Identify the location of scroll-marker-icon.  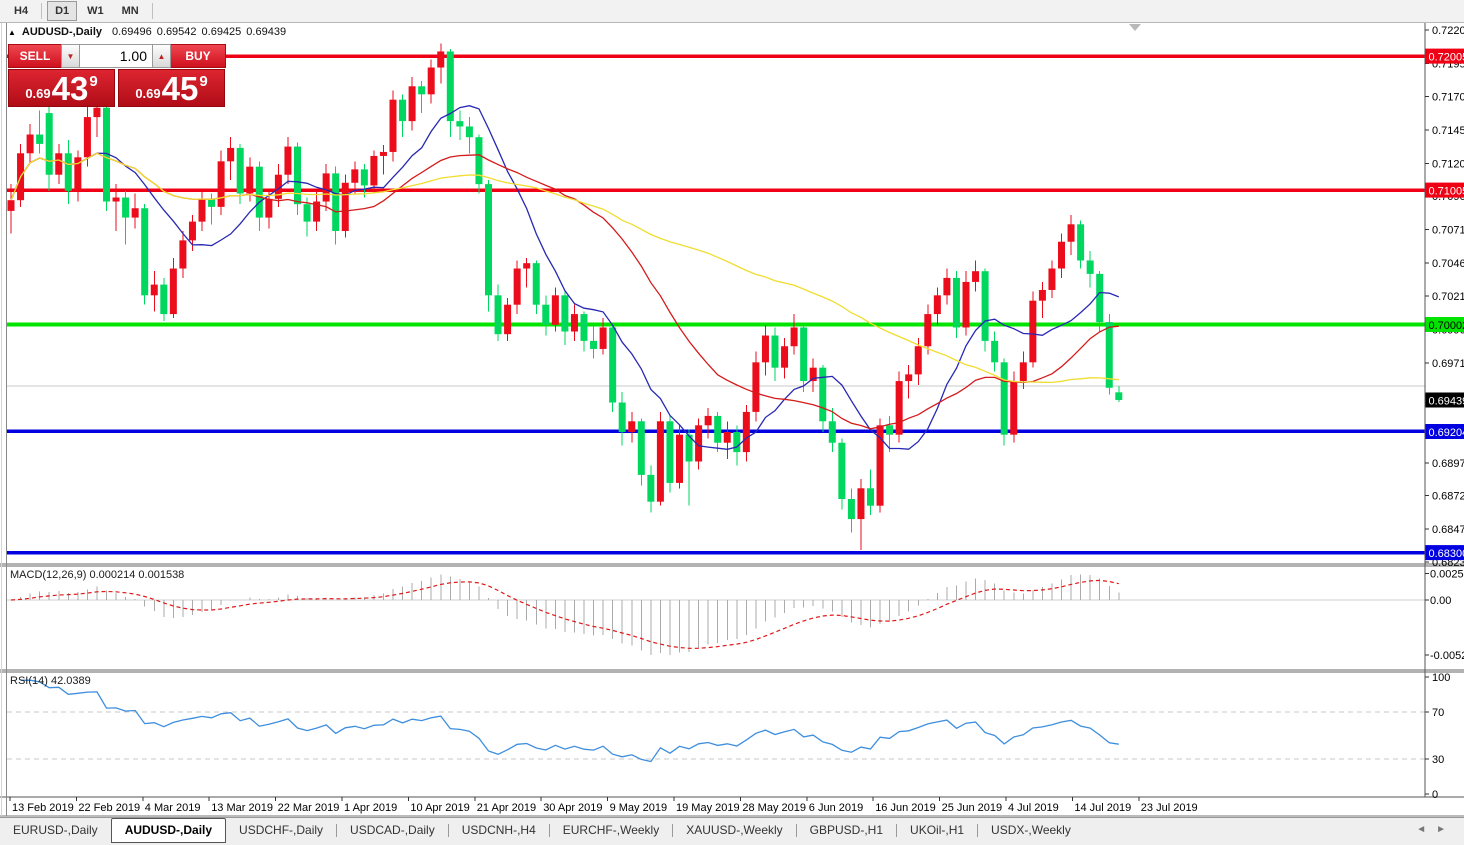
(1135, 27).